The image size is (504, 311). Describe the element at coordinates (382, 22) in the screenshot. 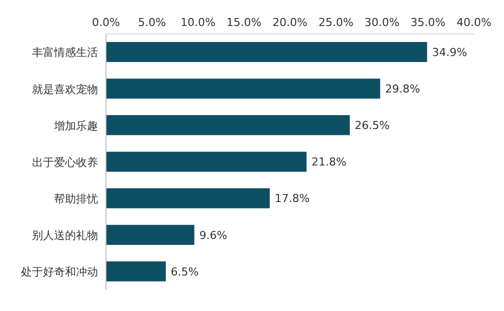

I see `x-tick-label: 30.0%` at that location.